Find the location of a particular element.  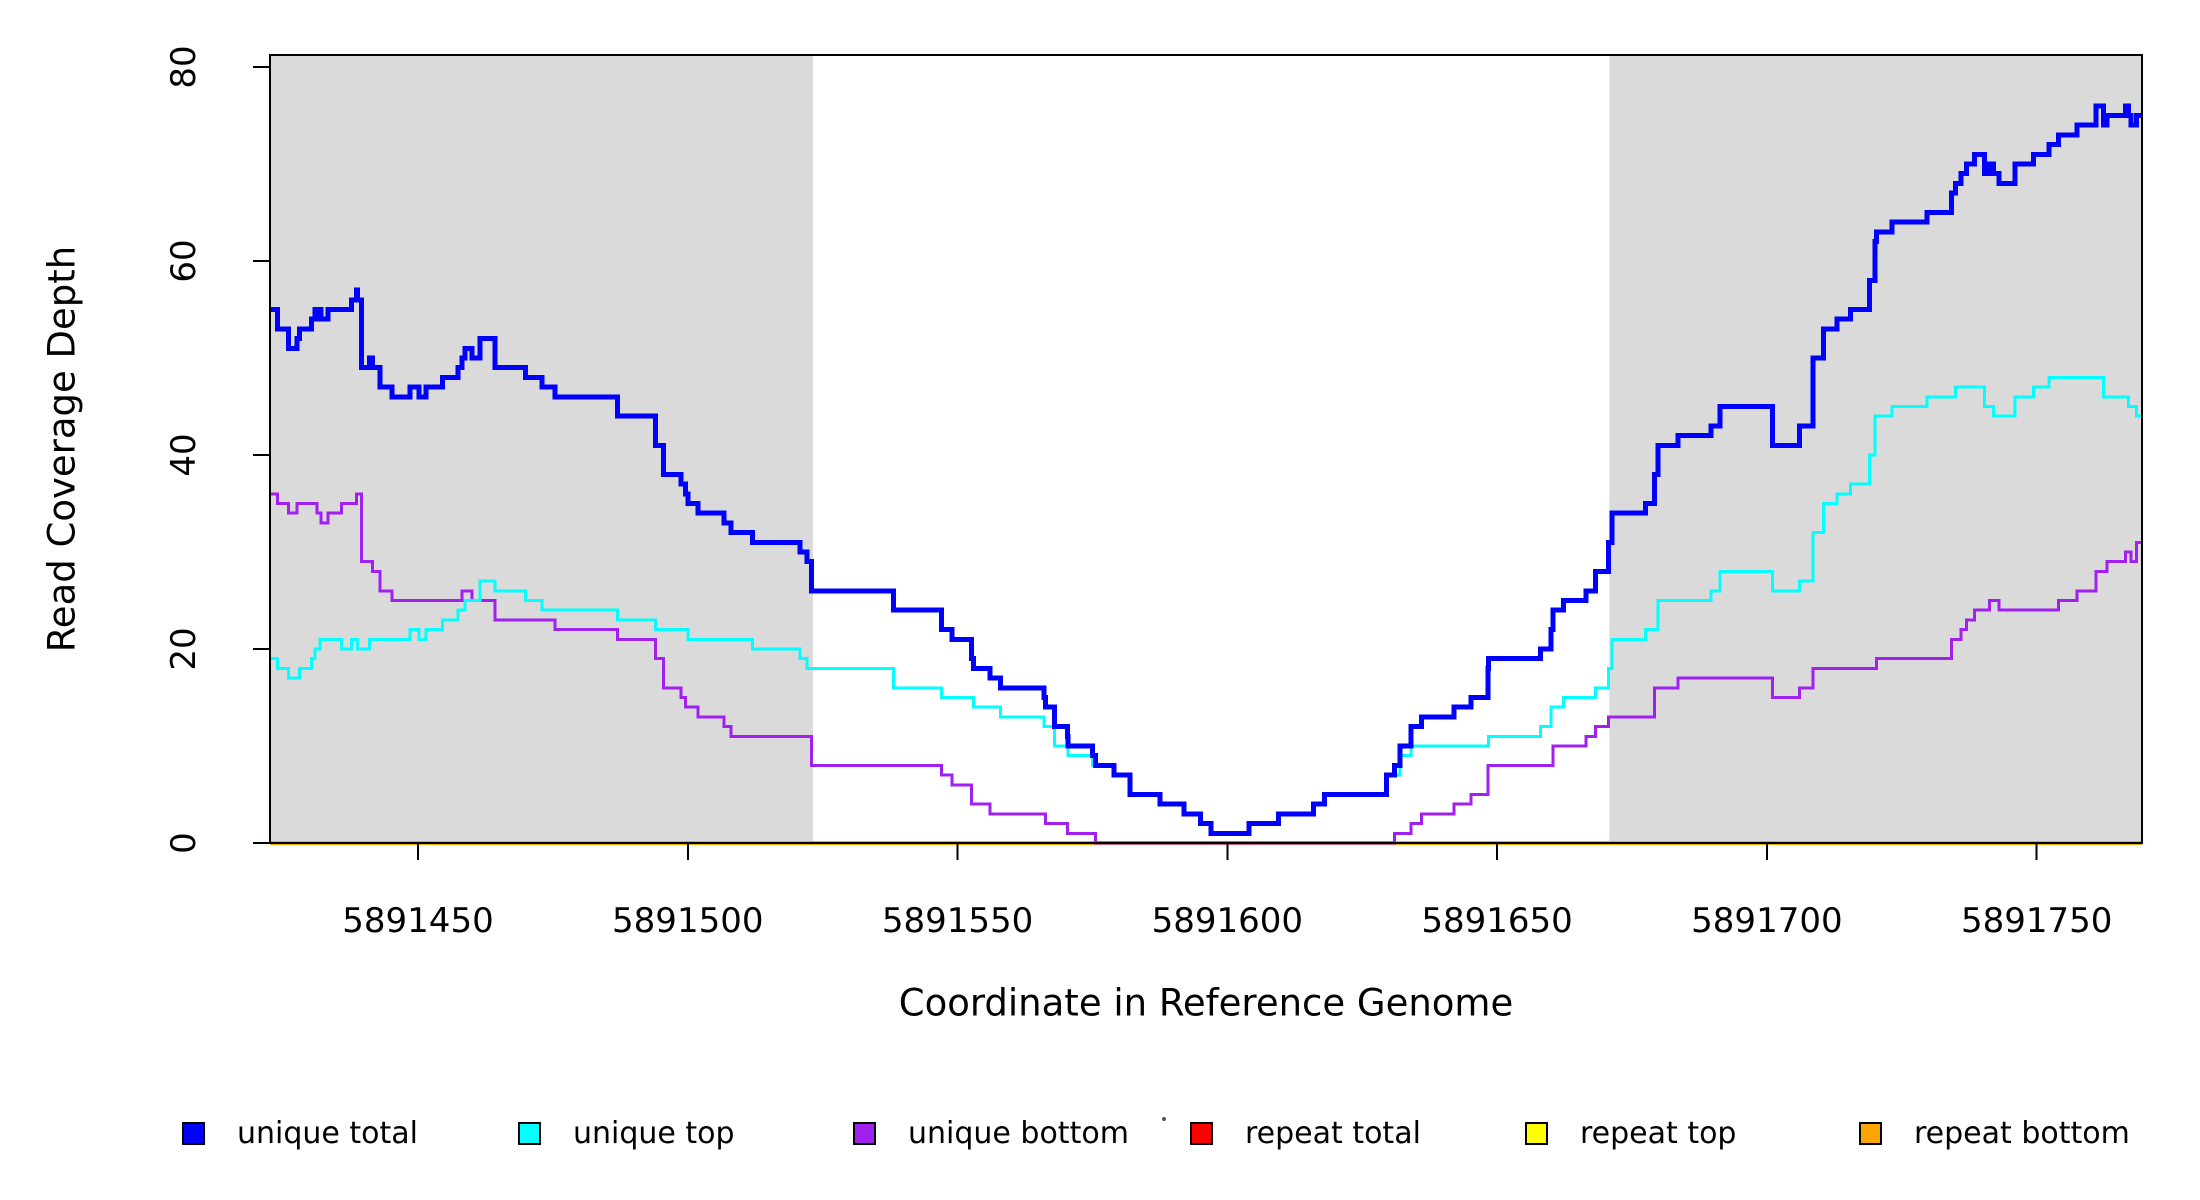

x-tick-label: 5891500 is located at coordinates (687, 921).